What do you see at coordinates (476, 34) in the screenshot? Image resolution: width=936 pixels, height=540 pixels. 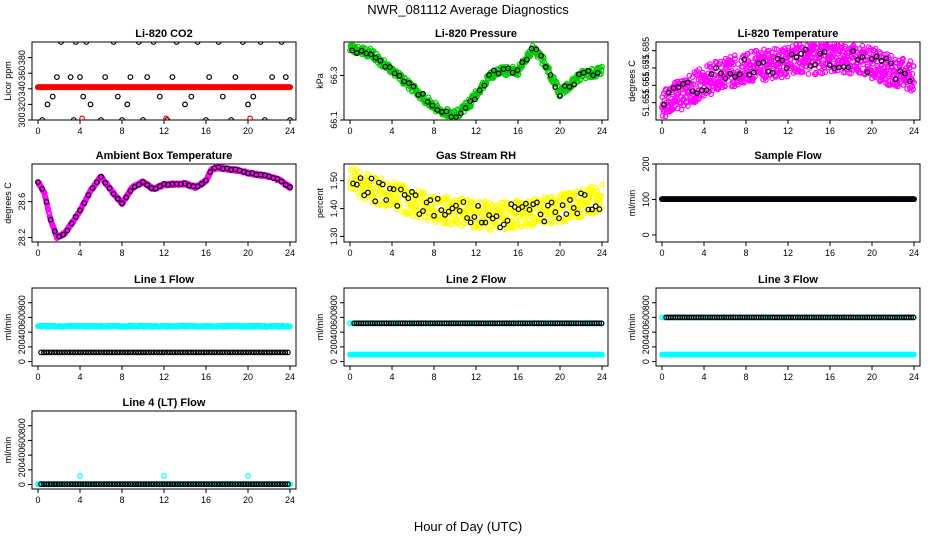 I see `chart-title: Li-820 Pressure` at bounding box center [476, 34].